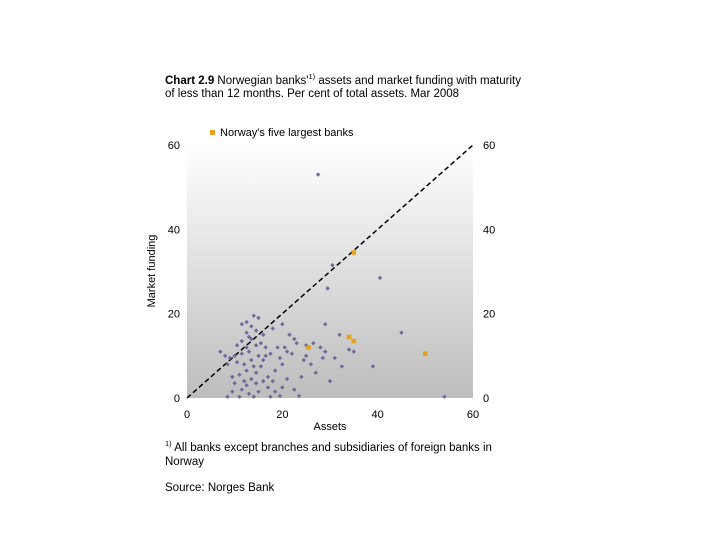  Describe the element at coordinates (489, 146) in the screenshot. I see `y-tick-label-right: 60` at that location.